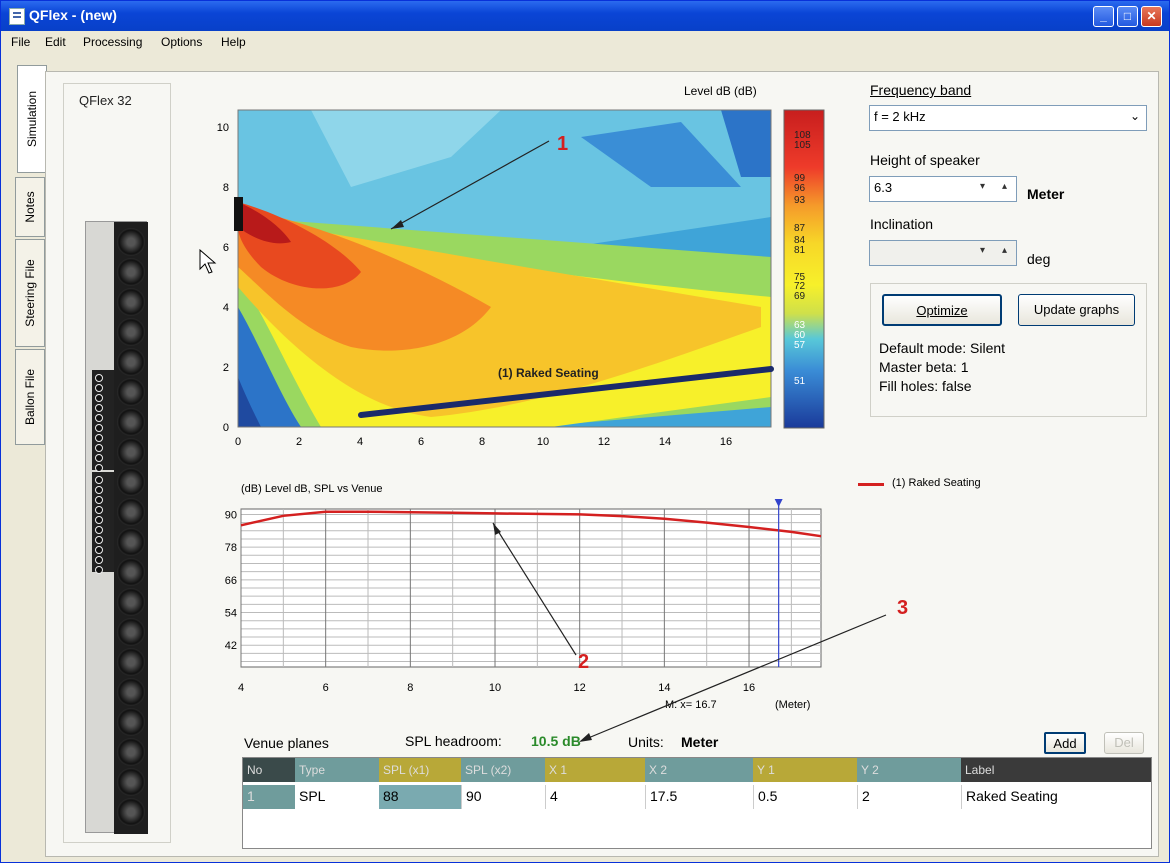 This screenshot has width=1170, height=863. What do you see at coordinates (700, 742) in the screenshot?
I see `units-value: Meter` at bounding box center [700, 742].